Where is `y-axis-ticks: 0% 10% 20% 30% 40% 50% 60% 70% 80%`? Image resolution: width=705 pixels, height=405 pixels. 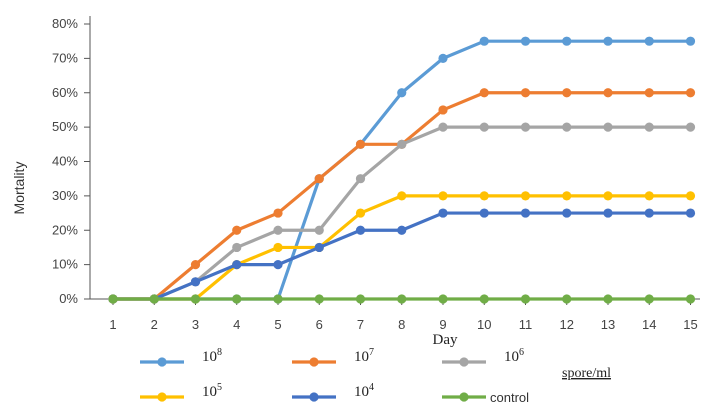
y-axis-ticks: 0% 10% 20% 30% 40% 50% 60% 70% 80% is located at coordinates (71, 161).